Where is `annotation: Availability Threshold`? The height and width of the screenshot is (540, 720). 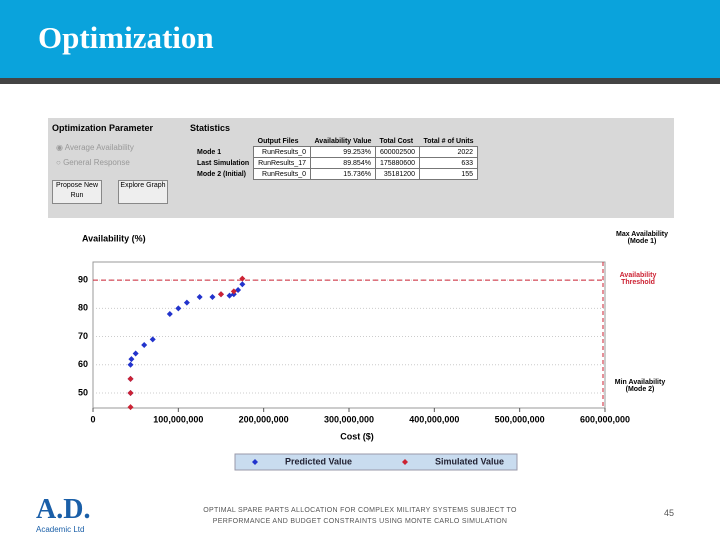 annotation: Availability Threshold is located at coordinates (638, 279).